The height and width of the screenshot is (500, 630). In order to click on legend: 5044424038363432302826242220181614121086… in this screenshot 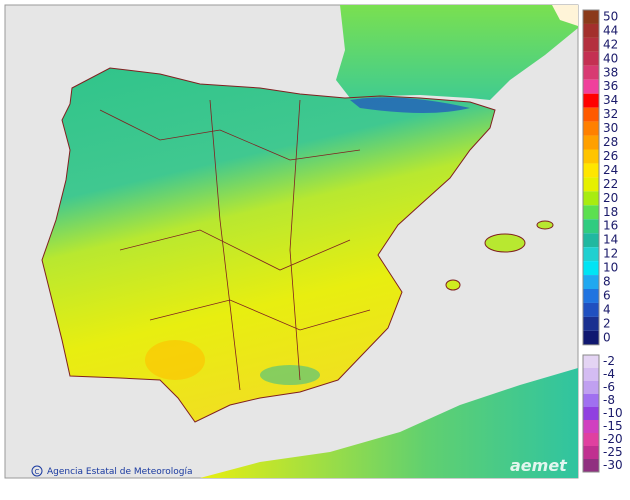, I will do `click(602, 241)`.